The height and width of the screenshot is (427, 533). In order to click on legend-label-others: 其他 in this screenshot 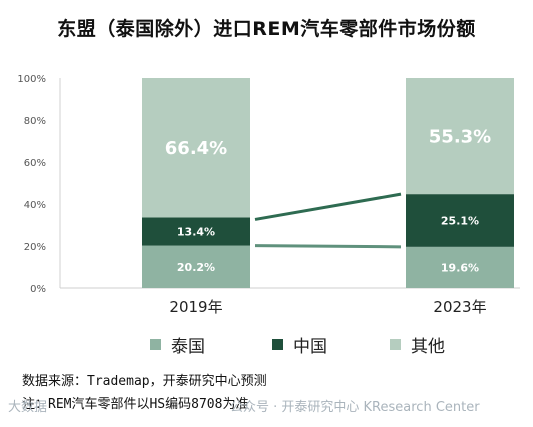, I will do `click(428, 347)`.